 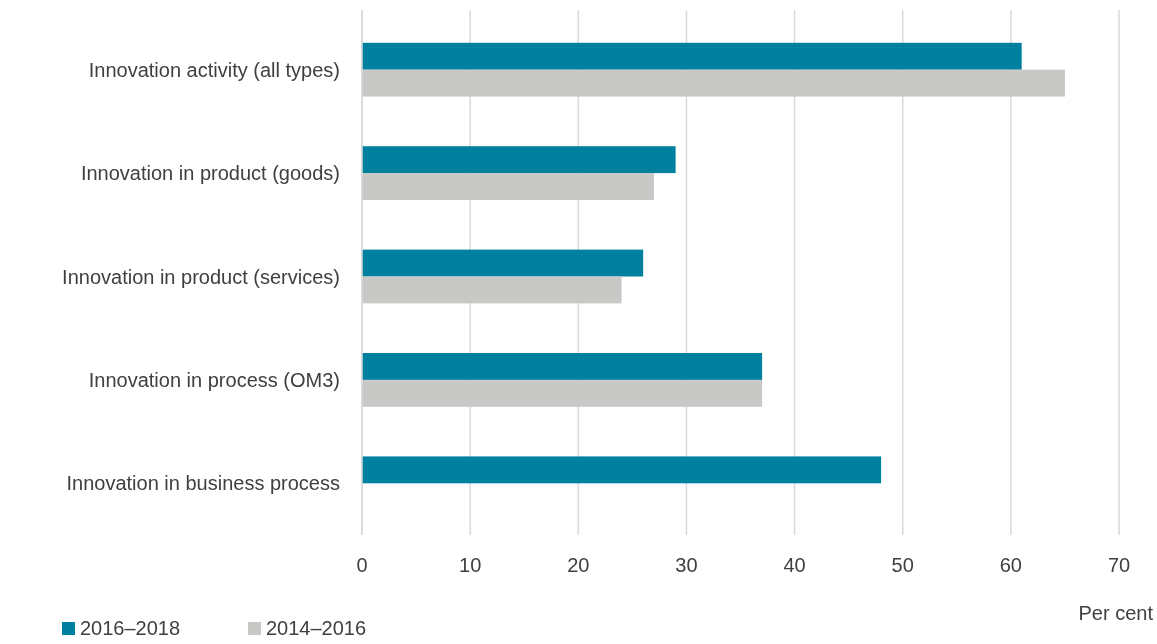 What do you see at coordinates (130, 628) in the screenshot?
I see `legend-label: 2016–2018` at bounding box center [130, 628].